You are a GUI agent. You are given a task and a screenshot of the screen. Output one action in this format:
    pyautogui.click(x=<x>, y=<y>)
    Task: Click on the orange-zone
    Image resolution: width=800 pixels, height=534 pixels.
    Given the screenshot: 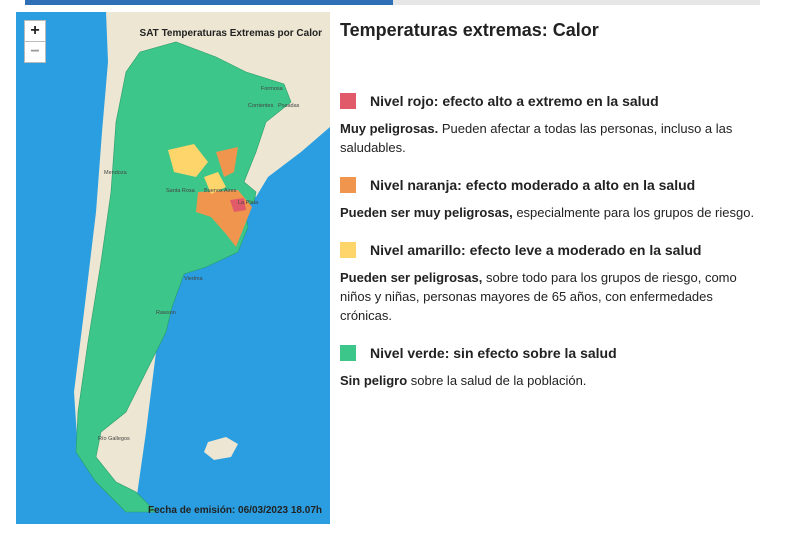 What is the action you would take?
    pyautogui.click(x=227, y=162)
    